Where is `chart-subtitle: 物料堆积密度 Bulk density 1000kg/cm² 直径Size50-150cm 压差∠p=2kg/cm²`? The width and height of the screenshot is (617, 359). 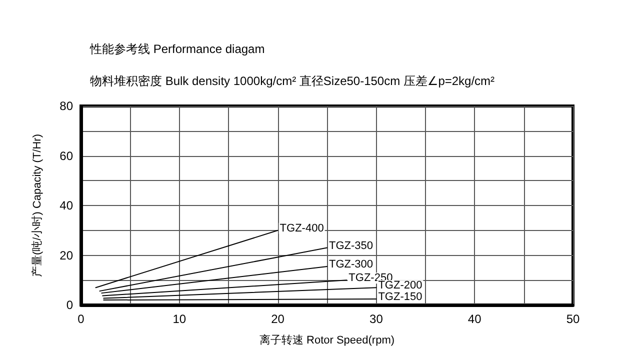 chart-subtitle: 物料堆积密度 Bulk density 1000kg/cm² 直径Size50-150cm 压差∠p=2kg/cm² is located at coordinates (292, 81).